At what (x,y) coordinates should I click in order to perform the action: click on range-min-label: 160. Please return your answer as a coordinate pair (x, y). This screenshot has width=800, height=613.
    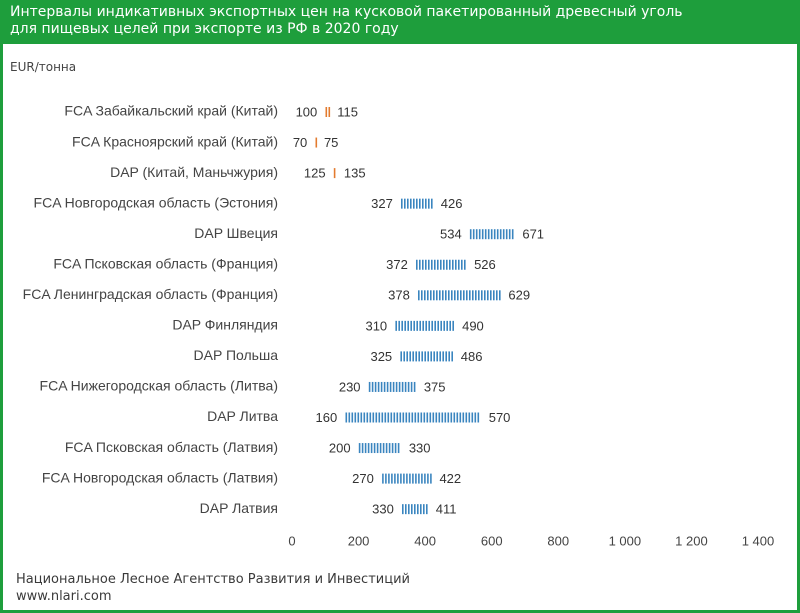
    Looking at the image, I should click on (327, 417).